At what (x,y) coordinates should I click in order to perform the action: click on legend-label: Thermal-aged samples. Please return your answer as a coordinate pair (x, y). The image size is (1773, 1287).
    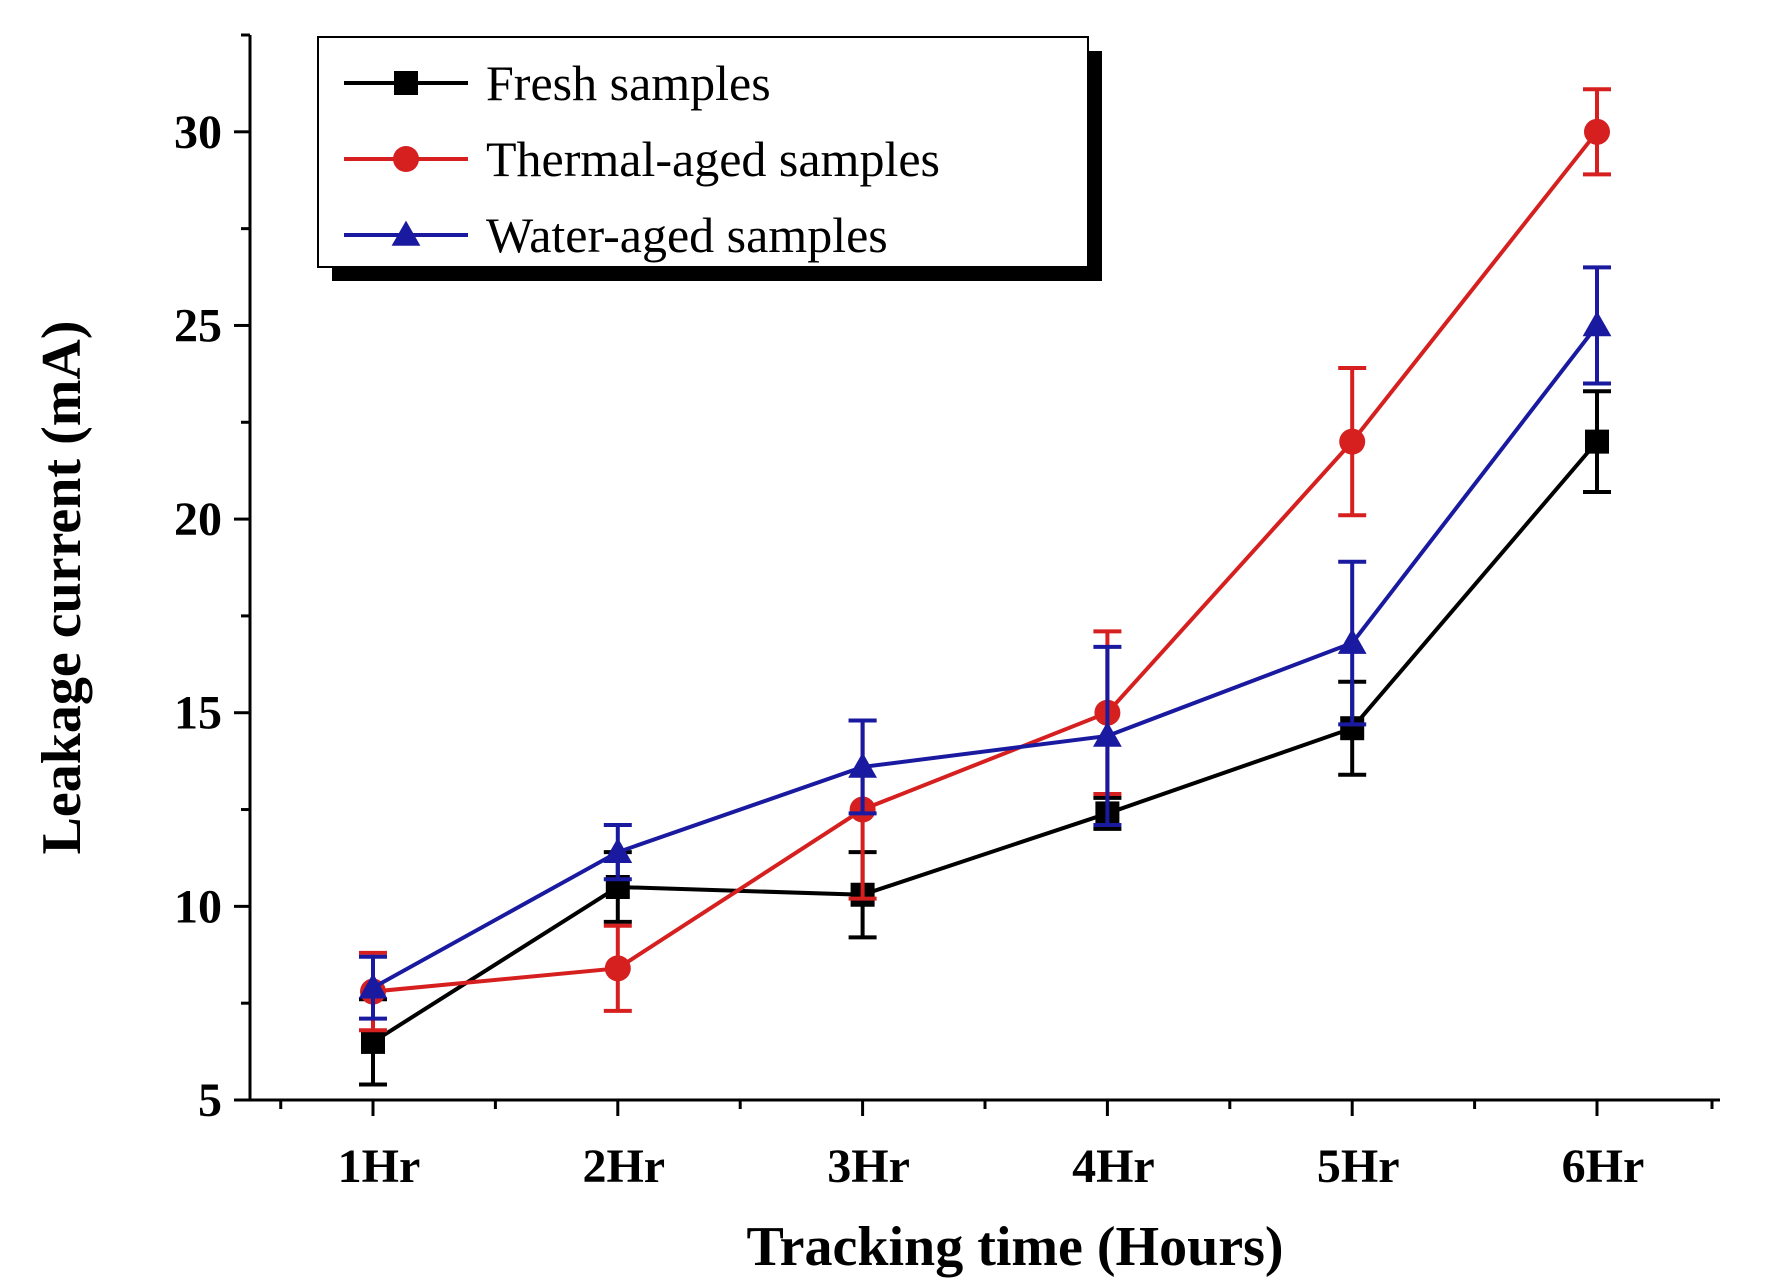
    Looking at the image, I should click on (713, 159).